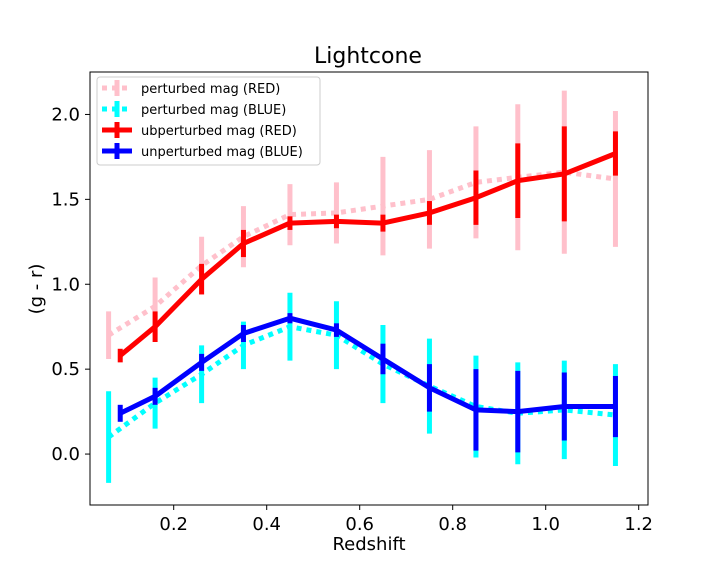  Describe the element at coordinates (266, 524) in the screenshot. I see `x-tick-label: 0.4` at that location.